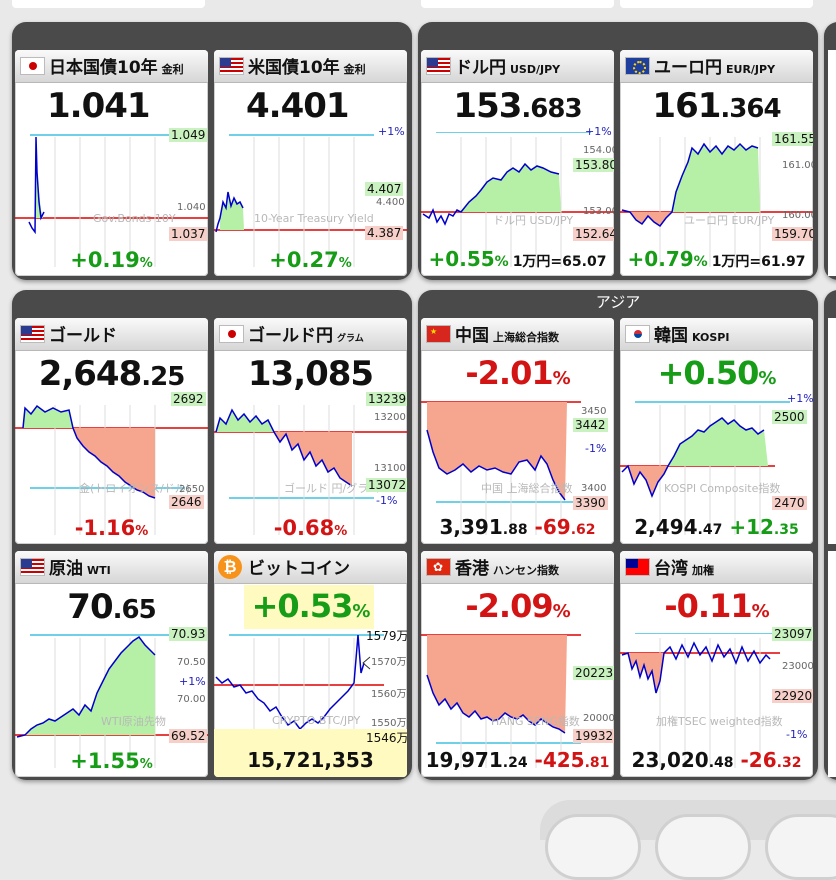 The width and height of the screenshot is (836, 880). What do you see at coordinates (594, 411) in the screenshot?
I see `tick-upper: 3450` at bounding box center [594, 411].